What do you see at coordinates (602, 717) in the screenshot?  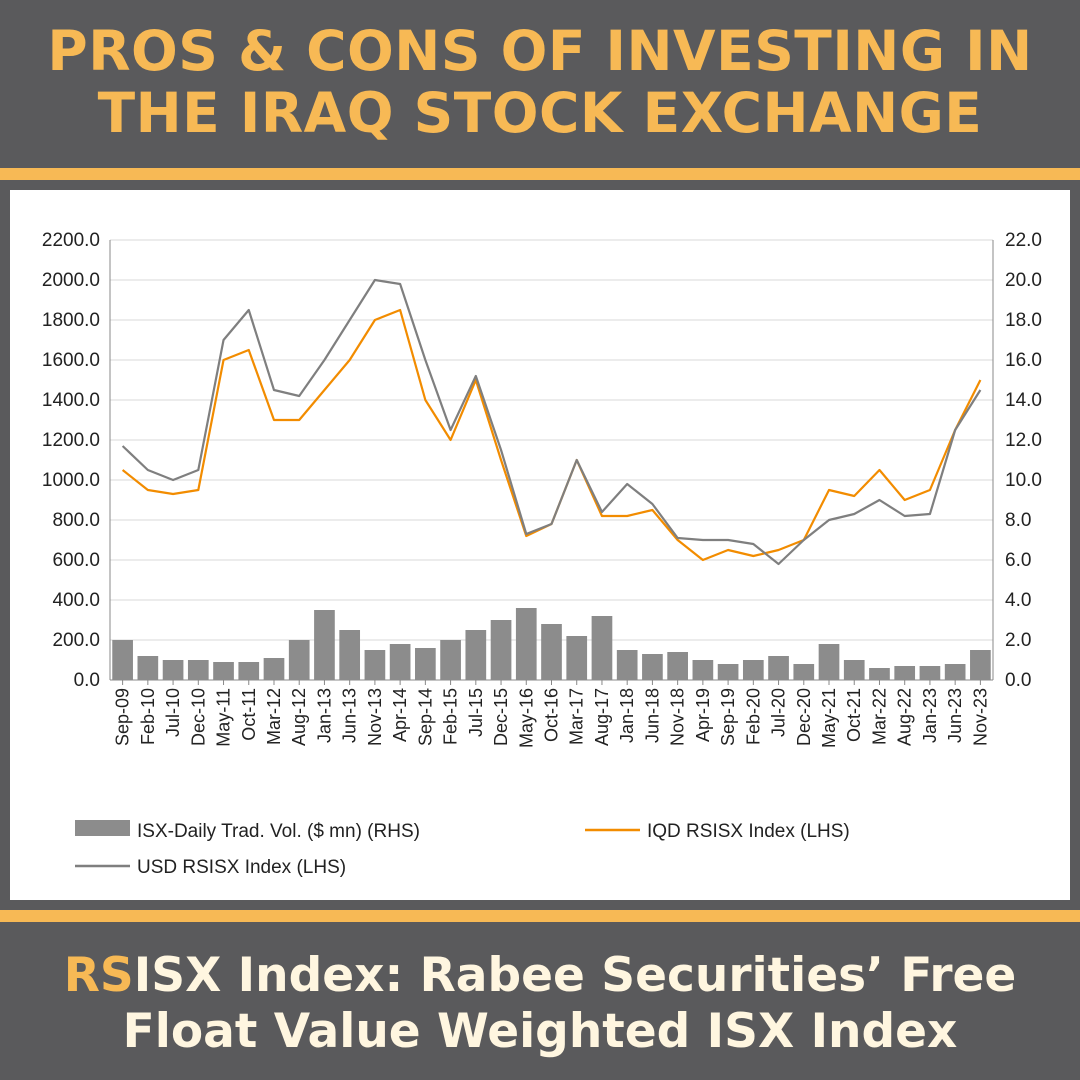 I see `x-tick-label: Aug-17` at bounding box center [602, 717].